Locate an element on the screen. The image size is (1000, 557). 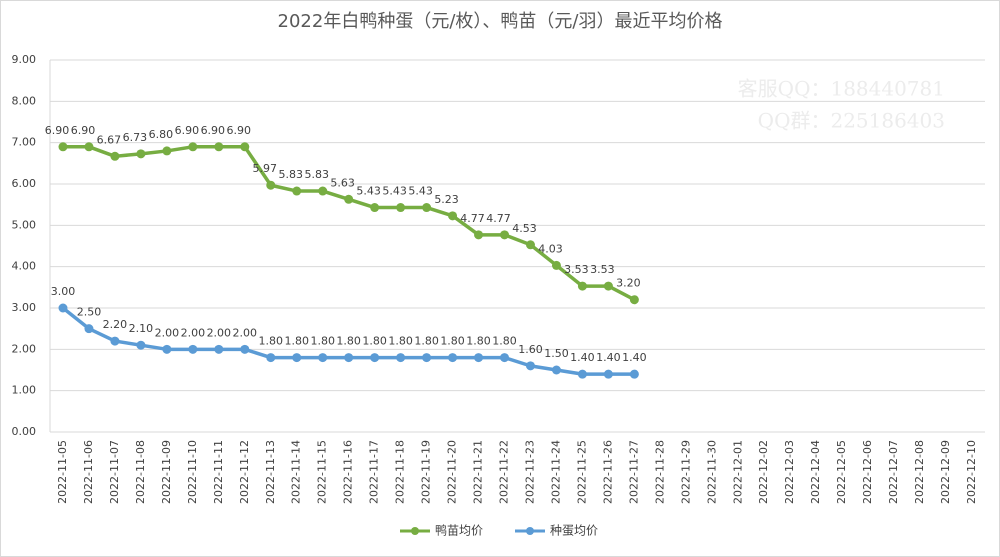
x-tick-label: 2022-12-01 is located at coordinates (737, 472).